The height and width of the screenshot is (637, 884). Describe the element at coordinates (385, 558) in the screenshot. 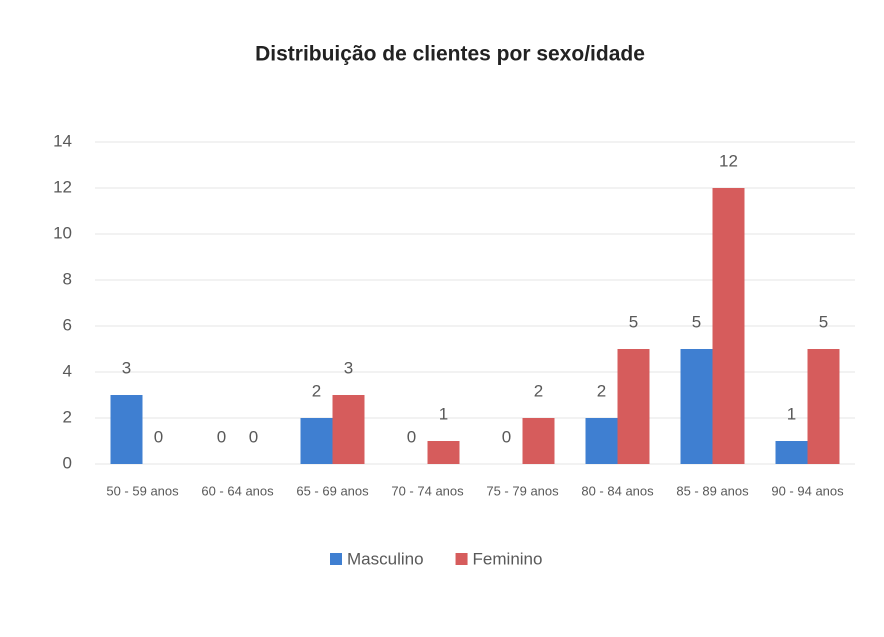

I see `legend-label: Masculino` at that location.